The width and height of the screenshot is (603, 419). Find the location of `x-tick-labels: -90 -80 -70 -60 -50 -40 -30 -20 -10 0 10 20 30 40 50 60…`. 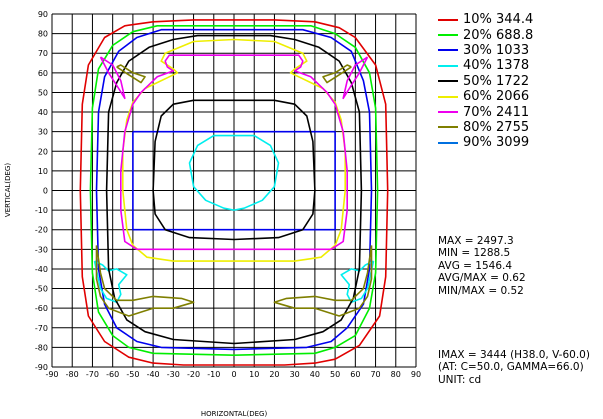

x-tick-labels: -90 -80 -70 -60 -50 -40 -30 -20 -10 0 10 20 30 40 50 60… is located at coordinates (233, 374).